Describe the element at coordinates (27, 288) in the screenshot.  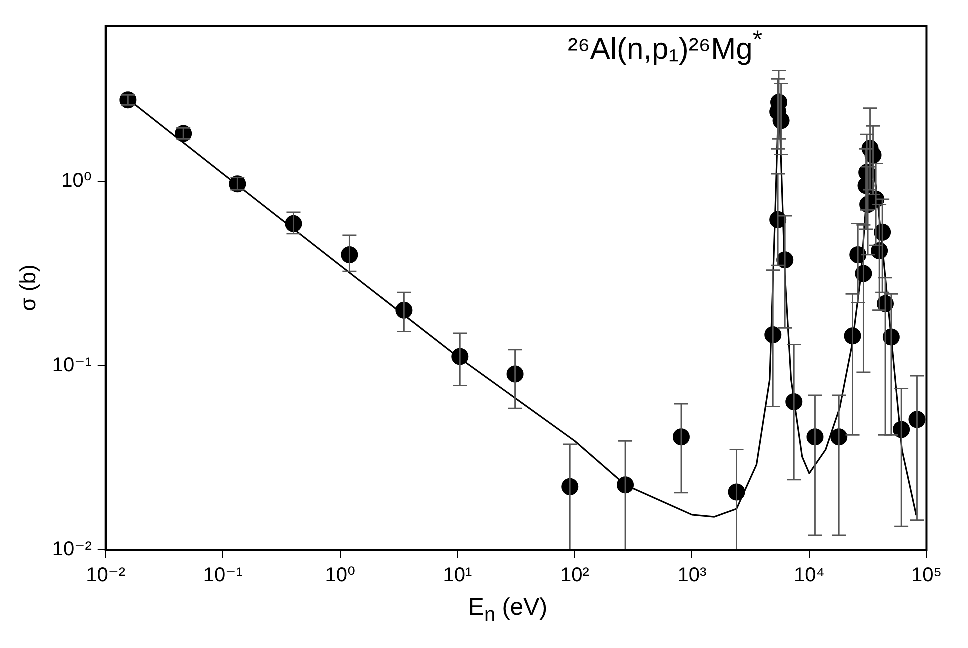
I see `y-axis-title: σ (b)` at that location.